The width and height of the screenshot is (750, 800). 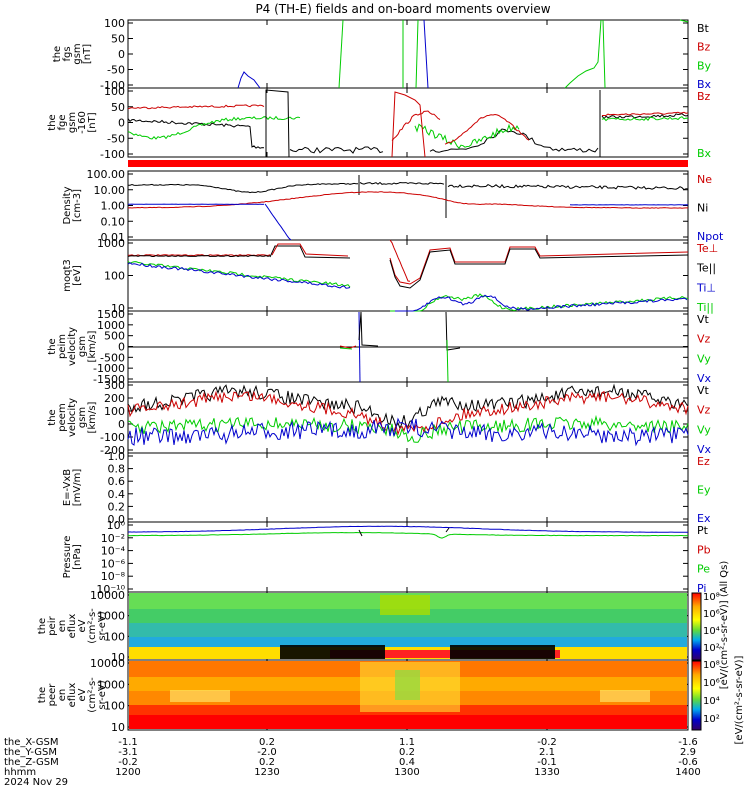 What do you see at coordinates (546, 772) in the screenshot?
I see `ephemeris-value: 1330` at bounding box center [546, 772].